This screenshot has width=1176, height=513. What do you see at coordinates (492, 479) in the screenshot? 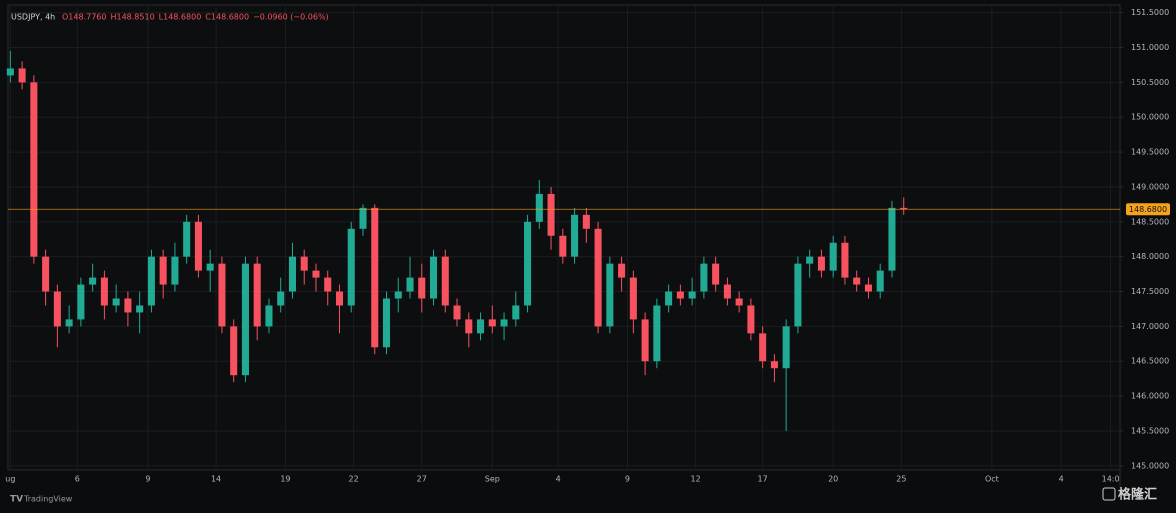
I see `x-tick-label: Sep` at bounding box center [492, 479].